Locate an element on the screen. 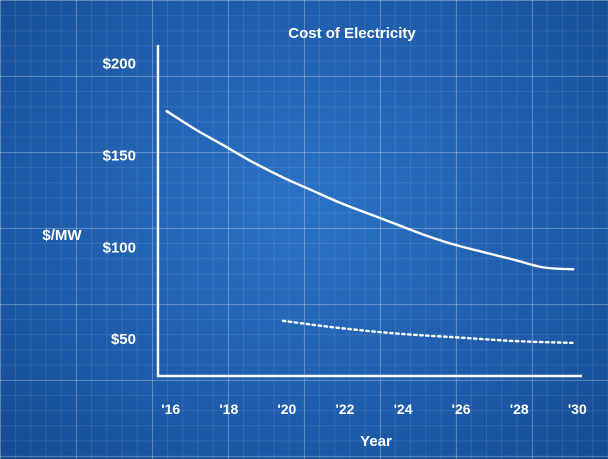 This screenshot has width=608, height=459. x-axis-label: Year is located at coordinates (376, 441).